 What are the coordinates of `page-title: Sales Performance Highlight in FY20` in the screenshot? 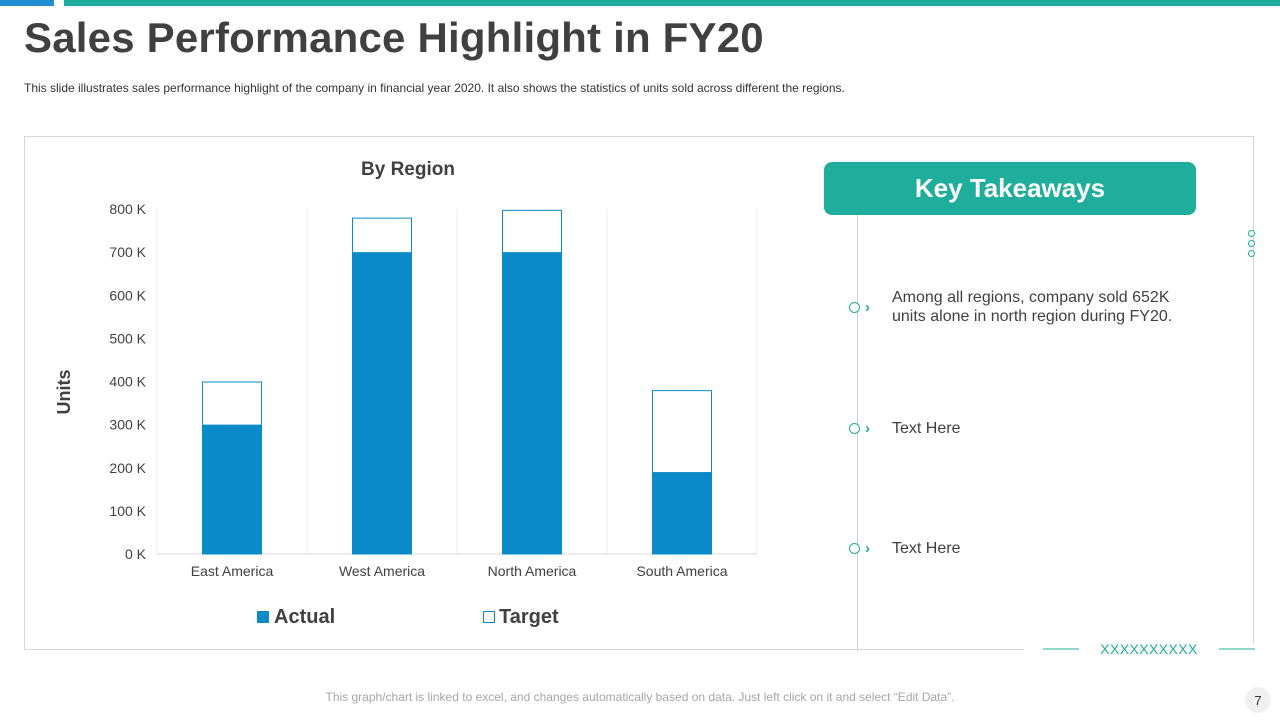 It's located at (394, 37).